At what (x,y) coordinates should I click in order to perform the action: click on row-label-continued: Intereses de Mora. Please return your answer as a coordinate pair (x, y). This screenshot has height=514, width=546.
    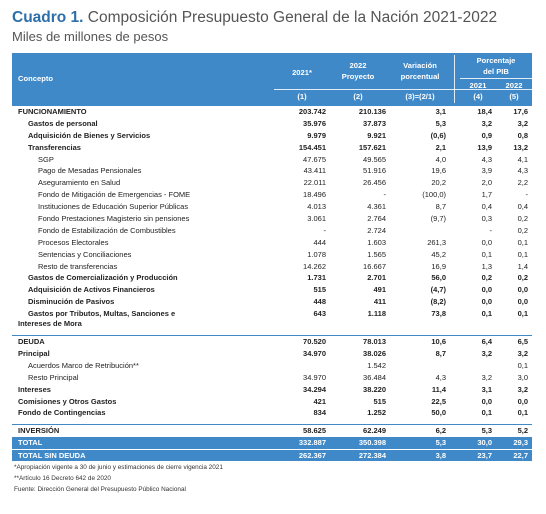
    Looking at the image, I should click on (50, 324).